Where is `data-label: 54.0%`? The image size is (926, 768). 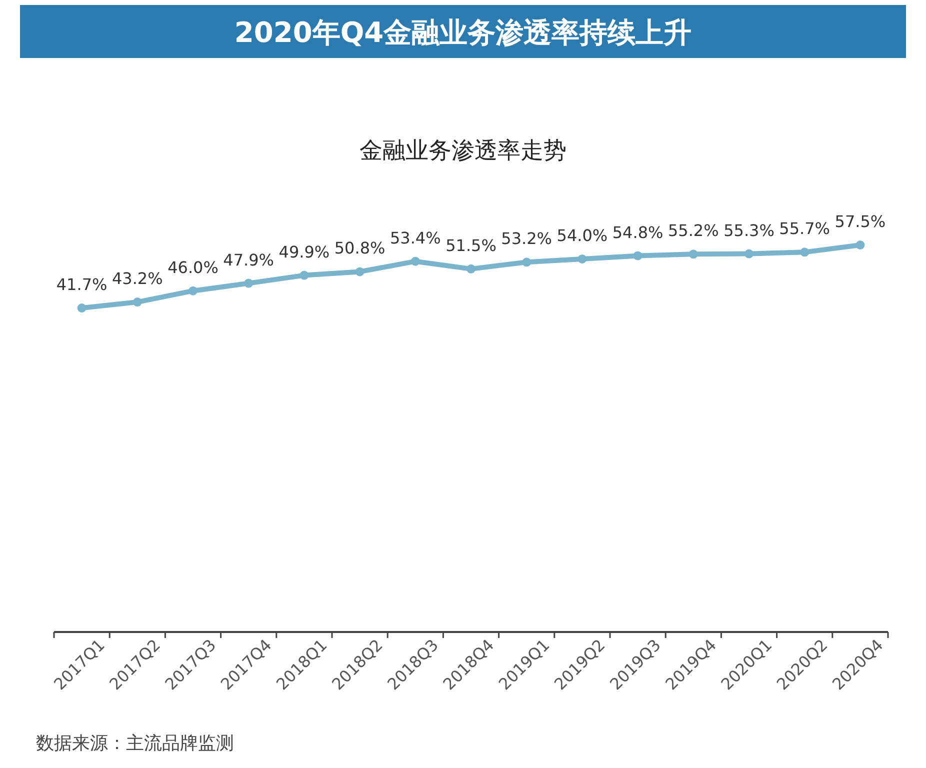
data-label: 54.0% is located at coordinates (582, 235).